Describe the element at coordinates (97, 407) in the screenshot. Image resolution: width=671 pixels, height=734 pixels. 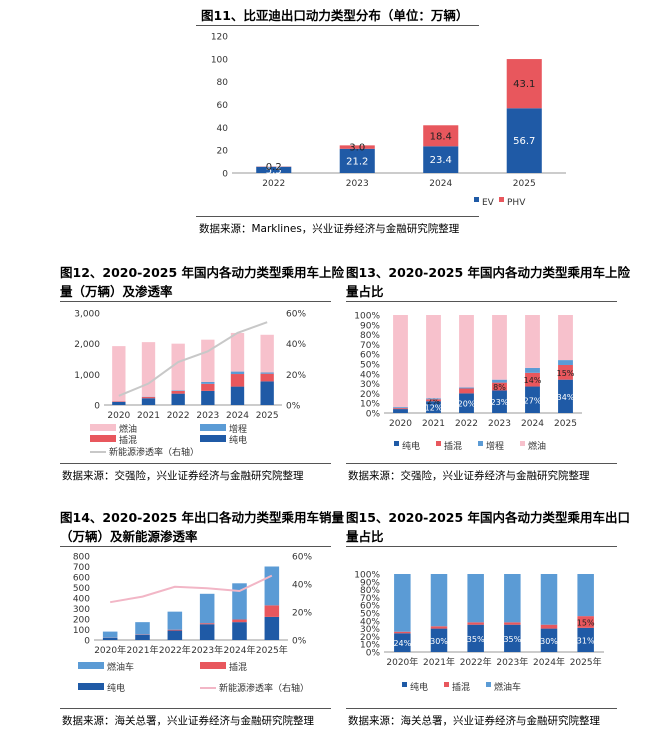
I see `y-tick-label: 0` at that location.